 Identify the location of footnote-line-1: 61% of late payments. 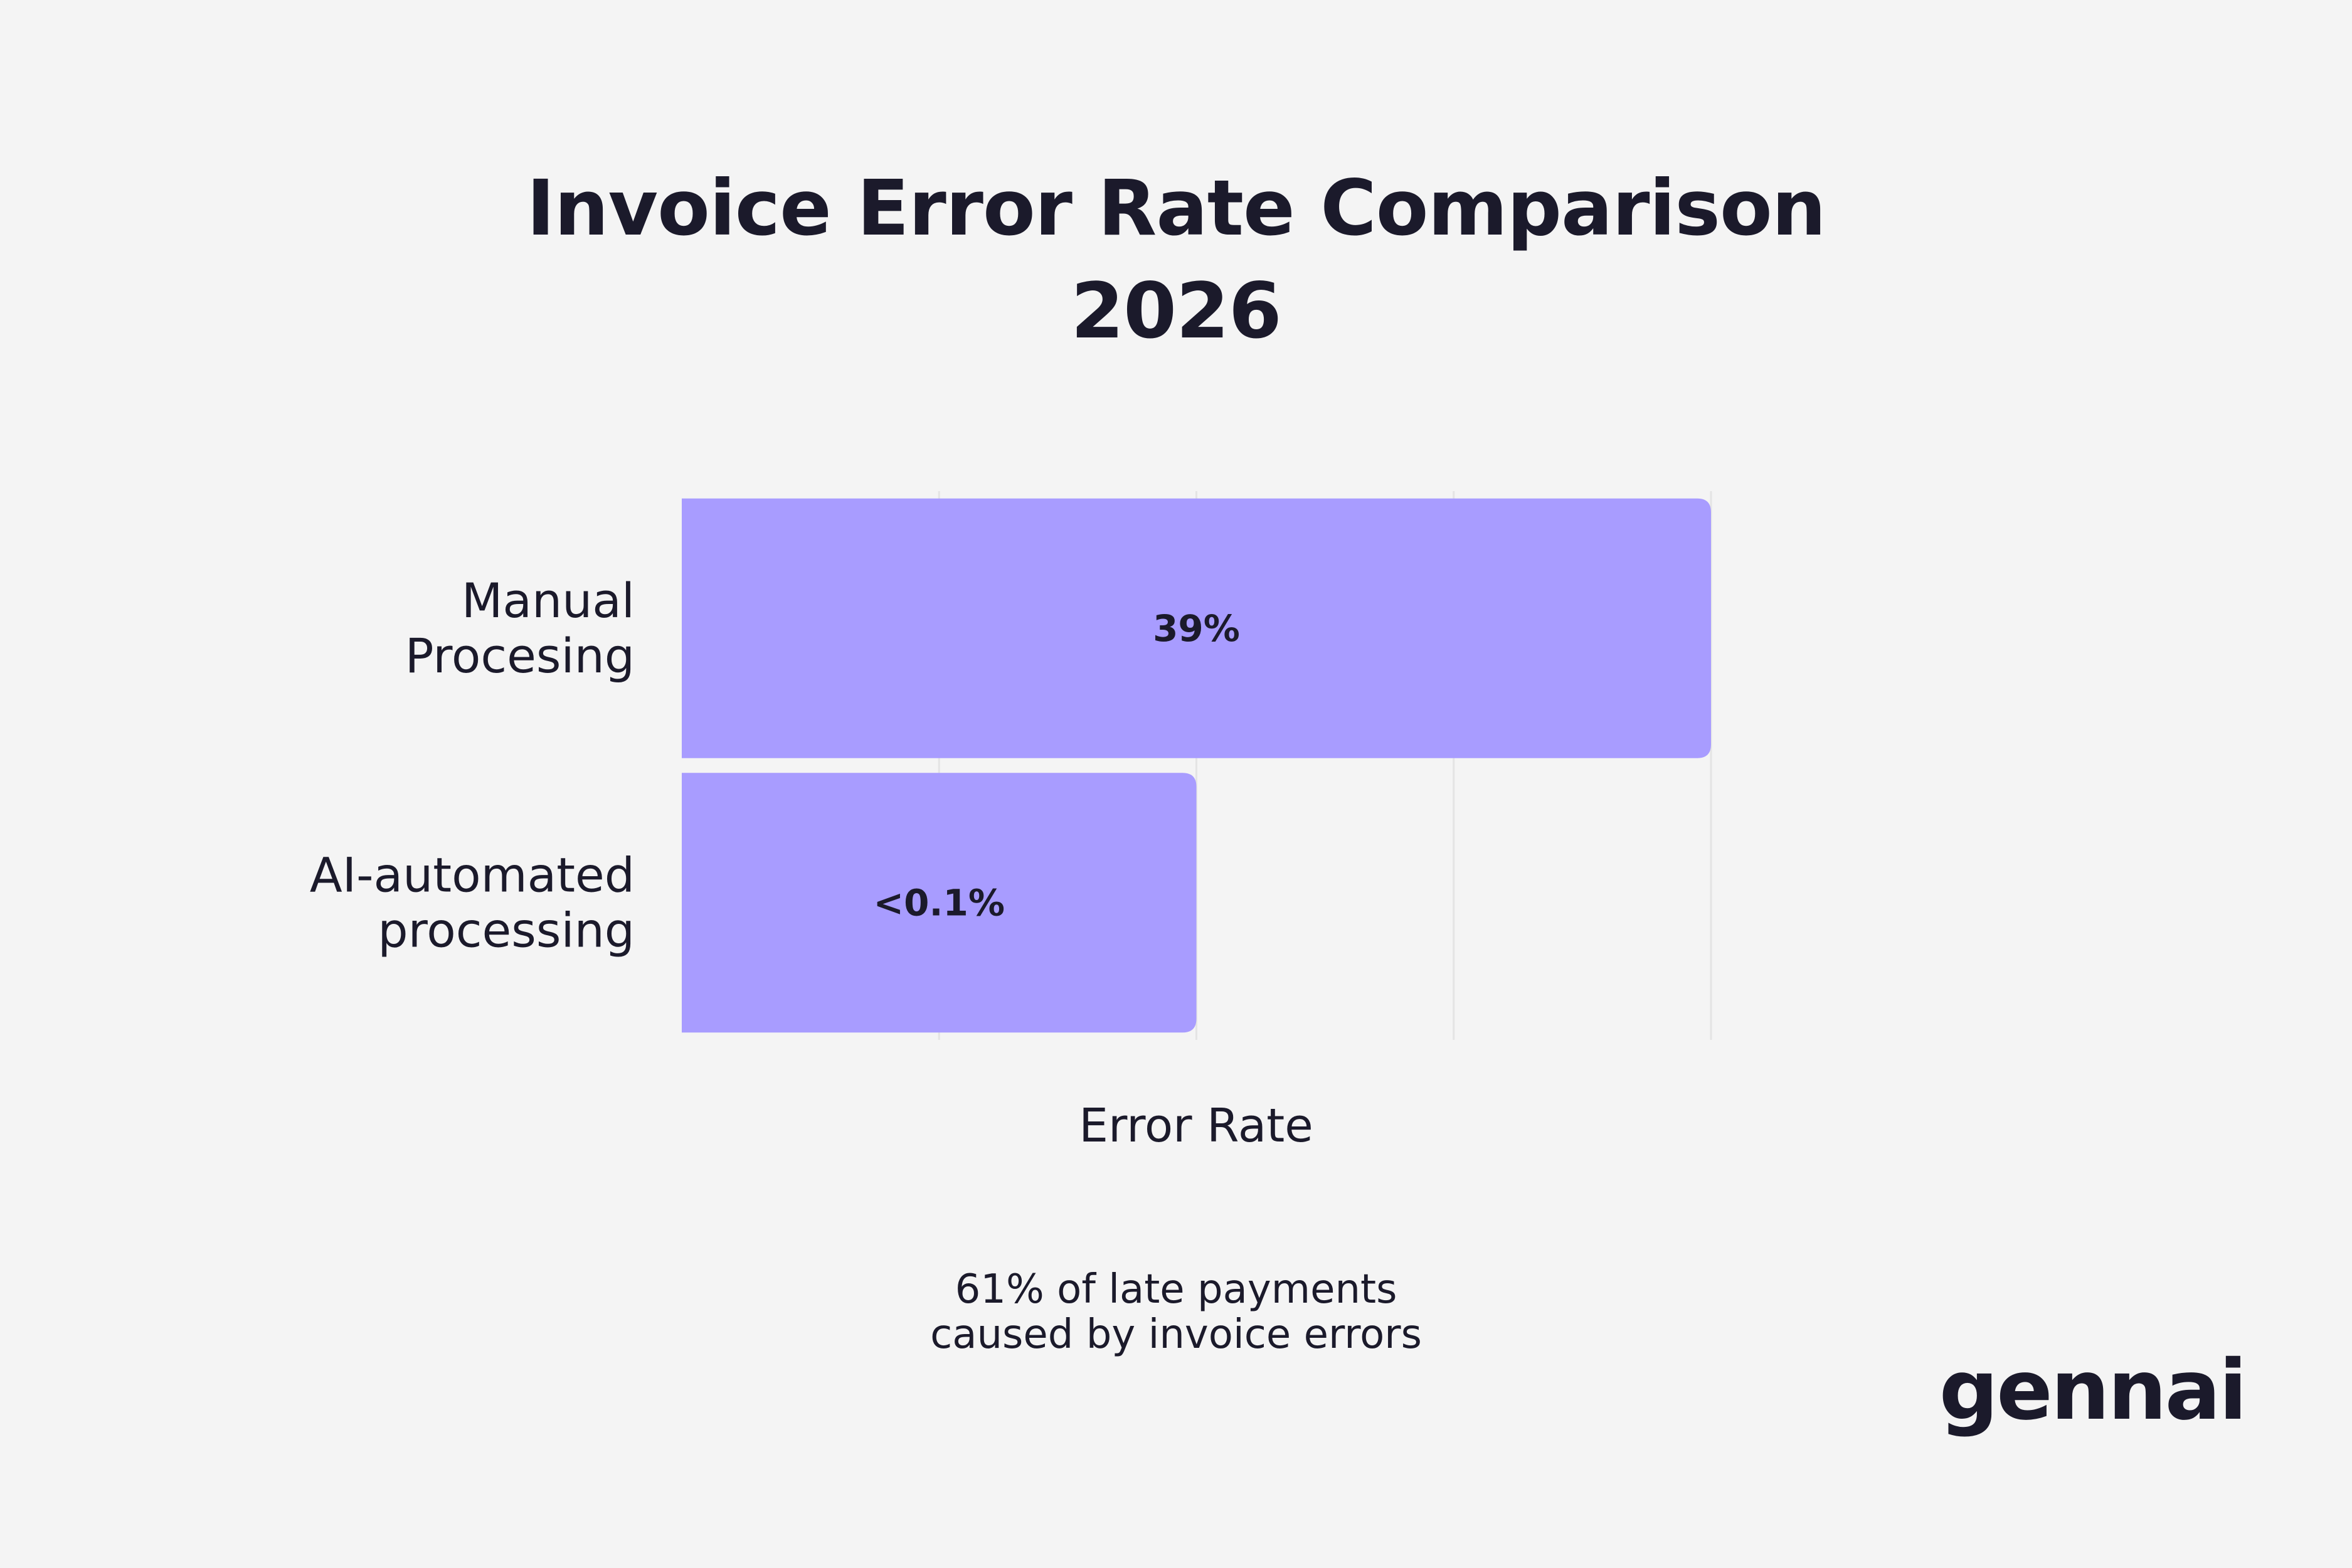
(1176, 1290).